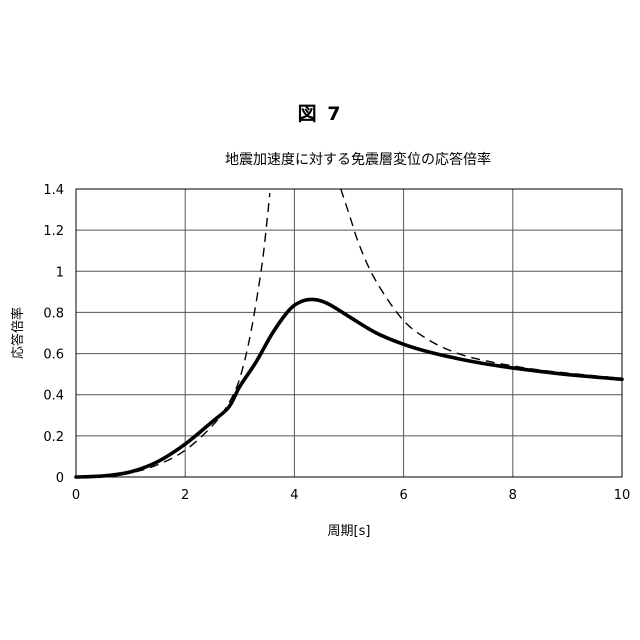 This screenshot has height=640, width=640. What do you see at coordinates (60, 272) in the screenshot?
I see `y-tick-label: 1` at bounding box center [60, 272].